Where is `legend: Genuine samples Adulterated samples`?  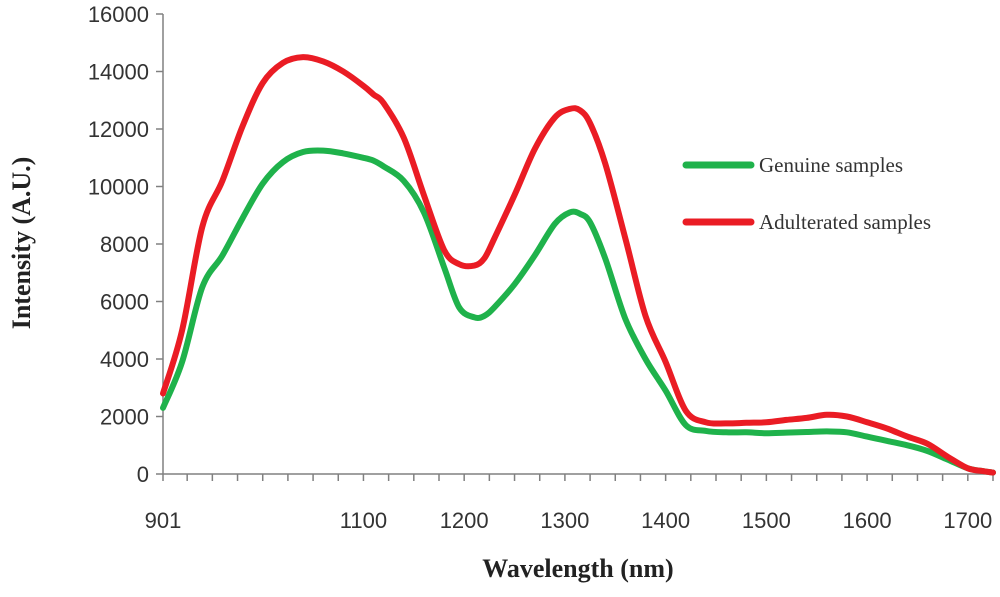
legend: Genuine samples Adulterated samples is located at coordinates (806, 193).